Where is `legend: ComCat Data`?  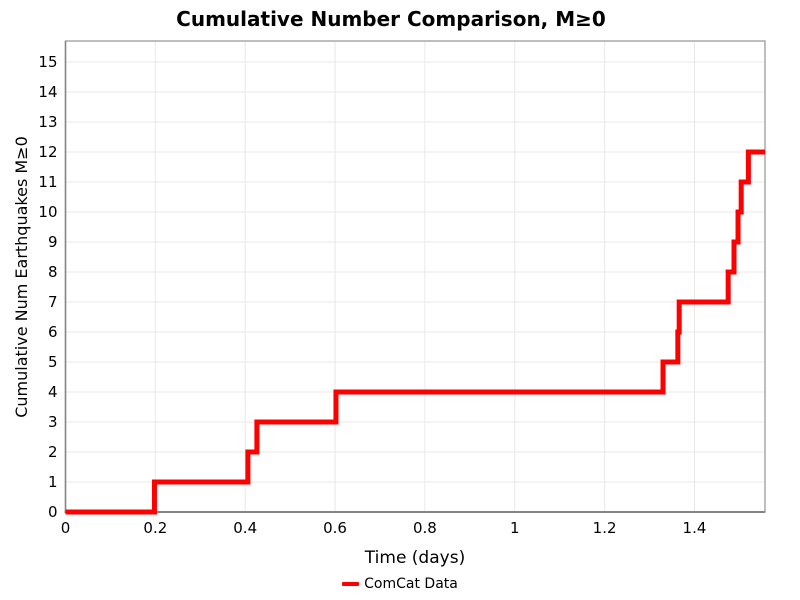
legend: ComCat Data is located at coordinates (400, 584).